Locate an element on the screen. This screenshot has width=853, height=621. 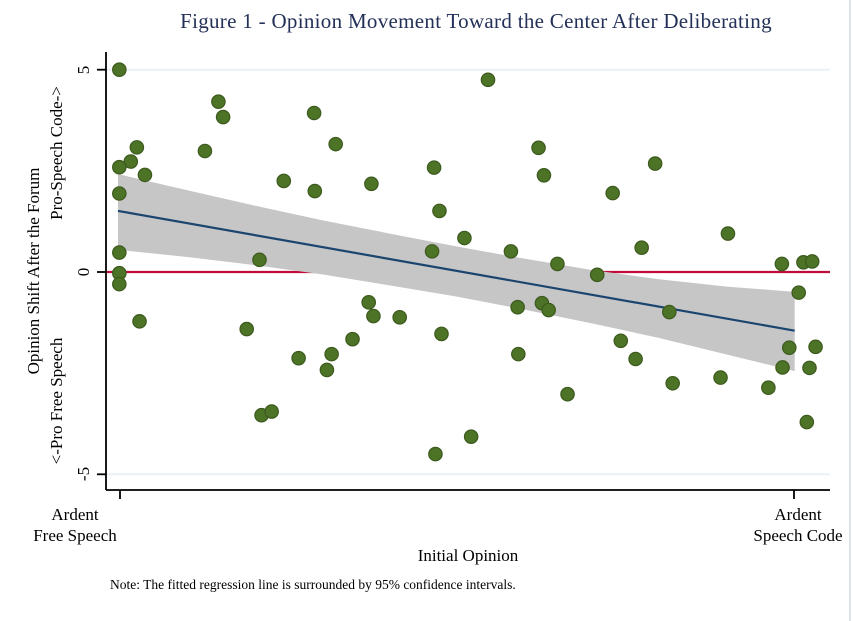
x-tick-label-right-line1: Ardent is located at coordinates (798, 514).